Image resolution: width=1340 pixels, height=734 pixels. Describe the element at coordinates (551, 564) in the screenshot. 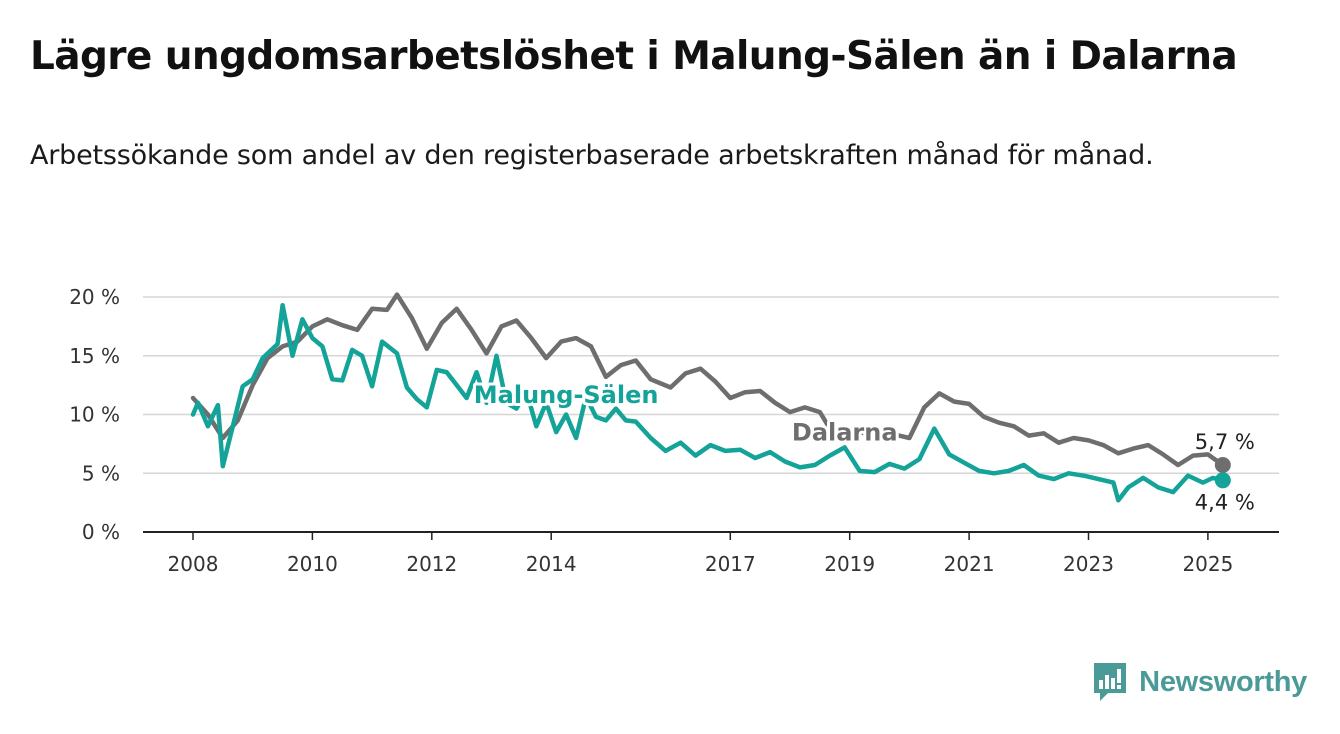

I see `x-tick-label: 2014` at that location.